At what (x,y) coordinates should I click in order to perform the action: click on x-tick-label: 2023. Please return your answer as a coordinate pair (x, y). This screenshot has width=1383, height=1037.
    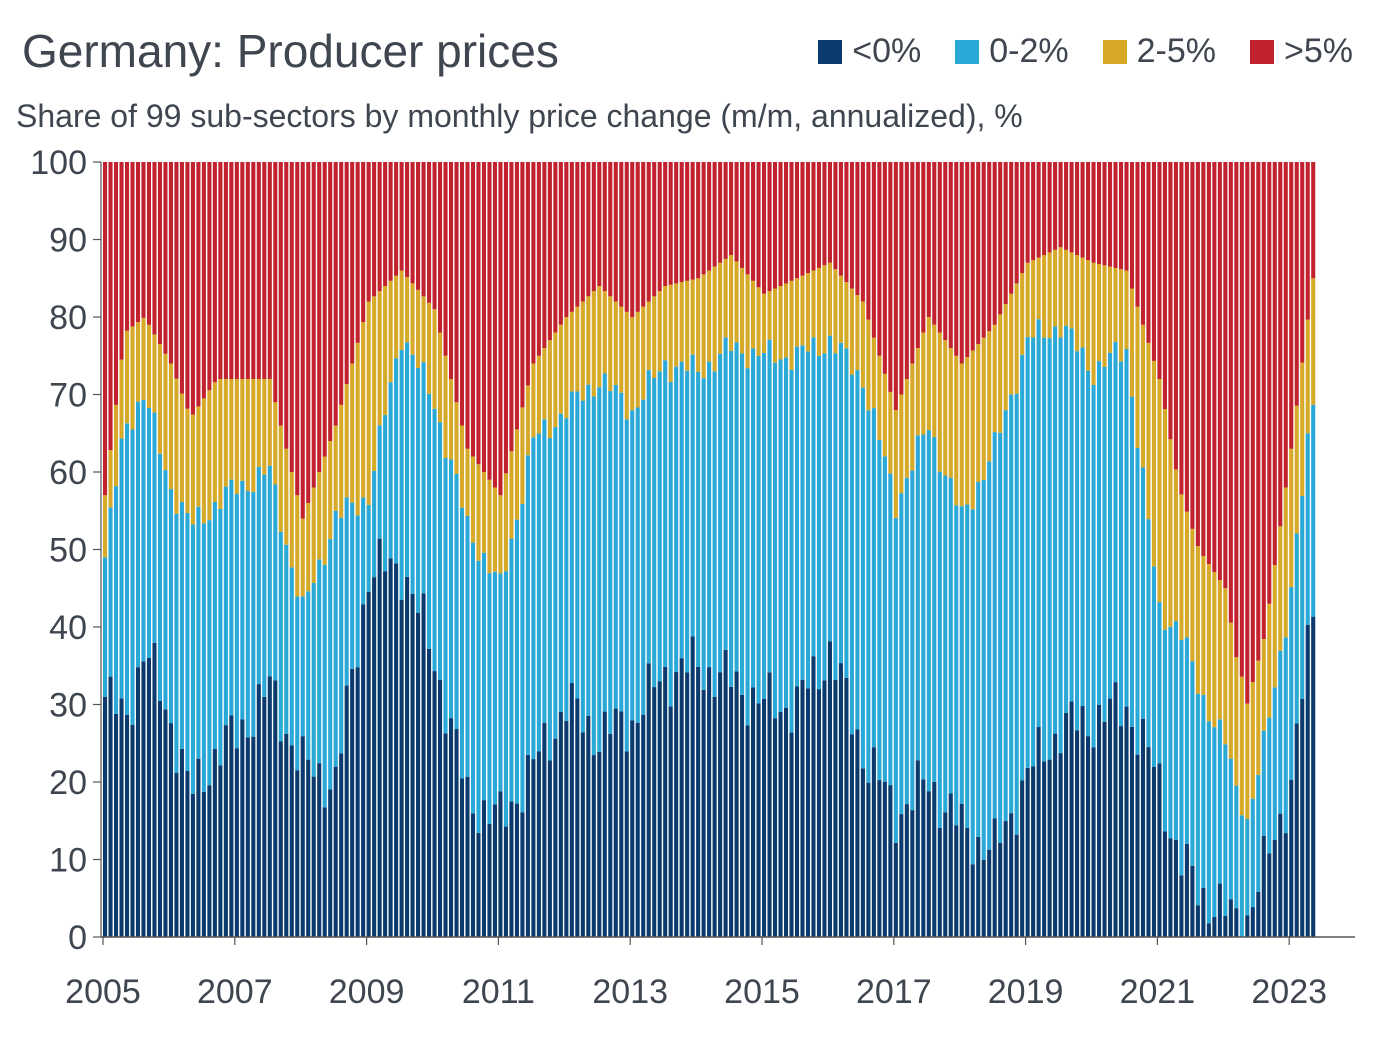
    Looking at the image, I should click on (1289, 992).